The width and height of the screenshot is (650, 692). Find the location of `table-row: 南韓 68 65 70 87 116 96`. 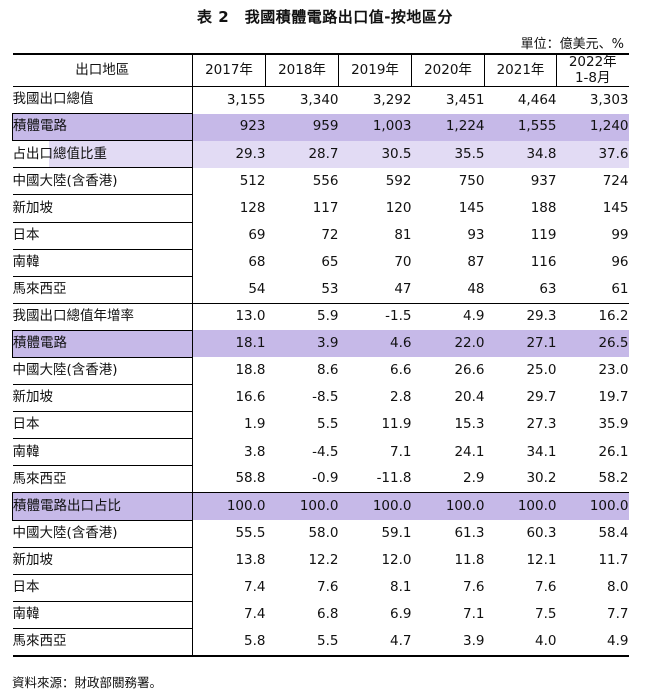

table-row: 南韓 68 65 70 87 116 96 is located at coordinates (320, 262).